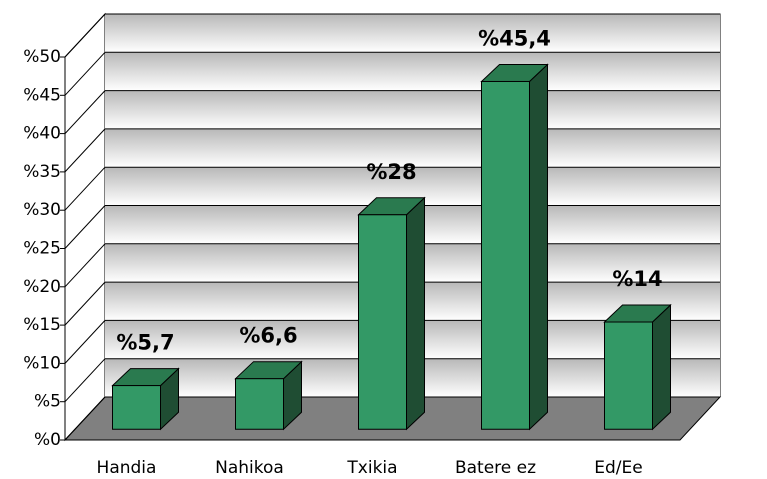 The width and height of the screenshot is (767, 479). What do you see at coordinates (268, 336) in the screenshot?
I see `value-label: %6,6` at bounding box center [268, 336].